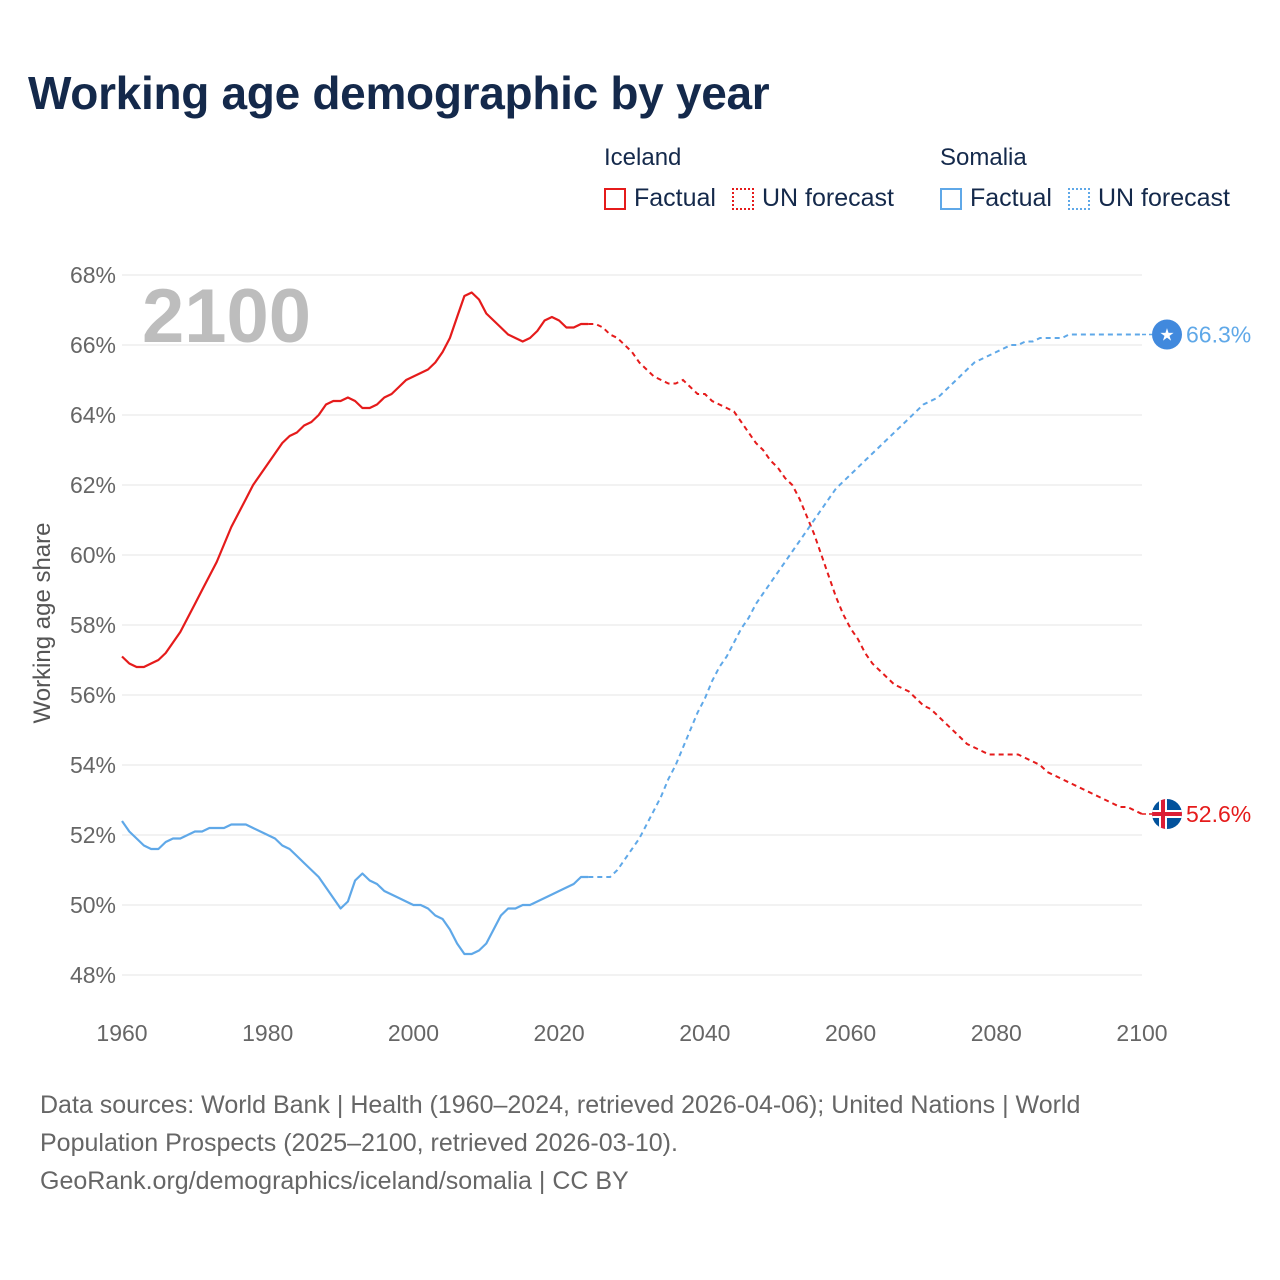 This screenshot has height=1280, width=1280. Describe the element at coordinates (1218, 335) in the screenshot. I see `somalia-end-value-label: 66.3%` at that location.